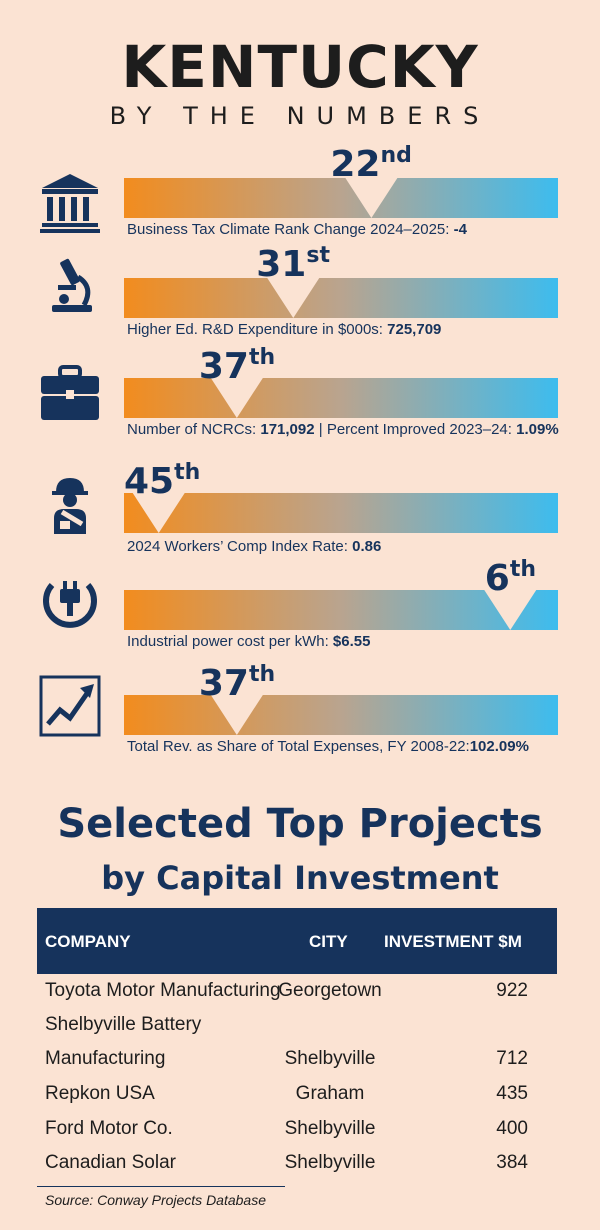 The height and width of the screenshot is (1230, 600). I want to click on table-header: COMPANY CITY INVESTMENT $M, so click(297, 941).